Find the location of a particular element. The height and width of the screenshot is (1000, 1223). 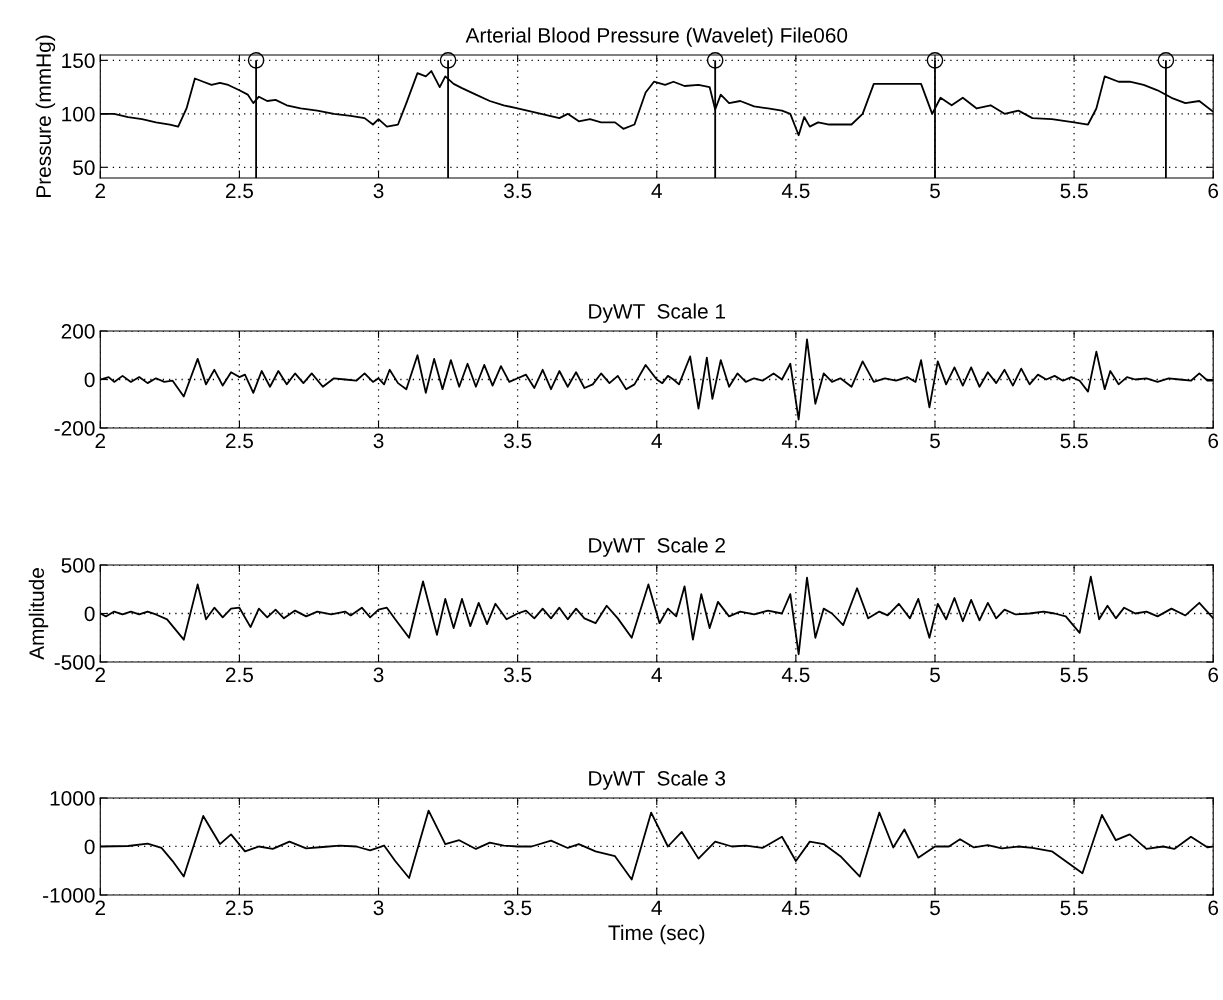

y-tick-label: 1000 is located at coordinates (72, 798).